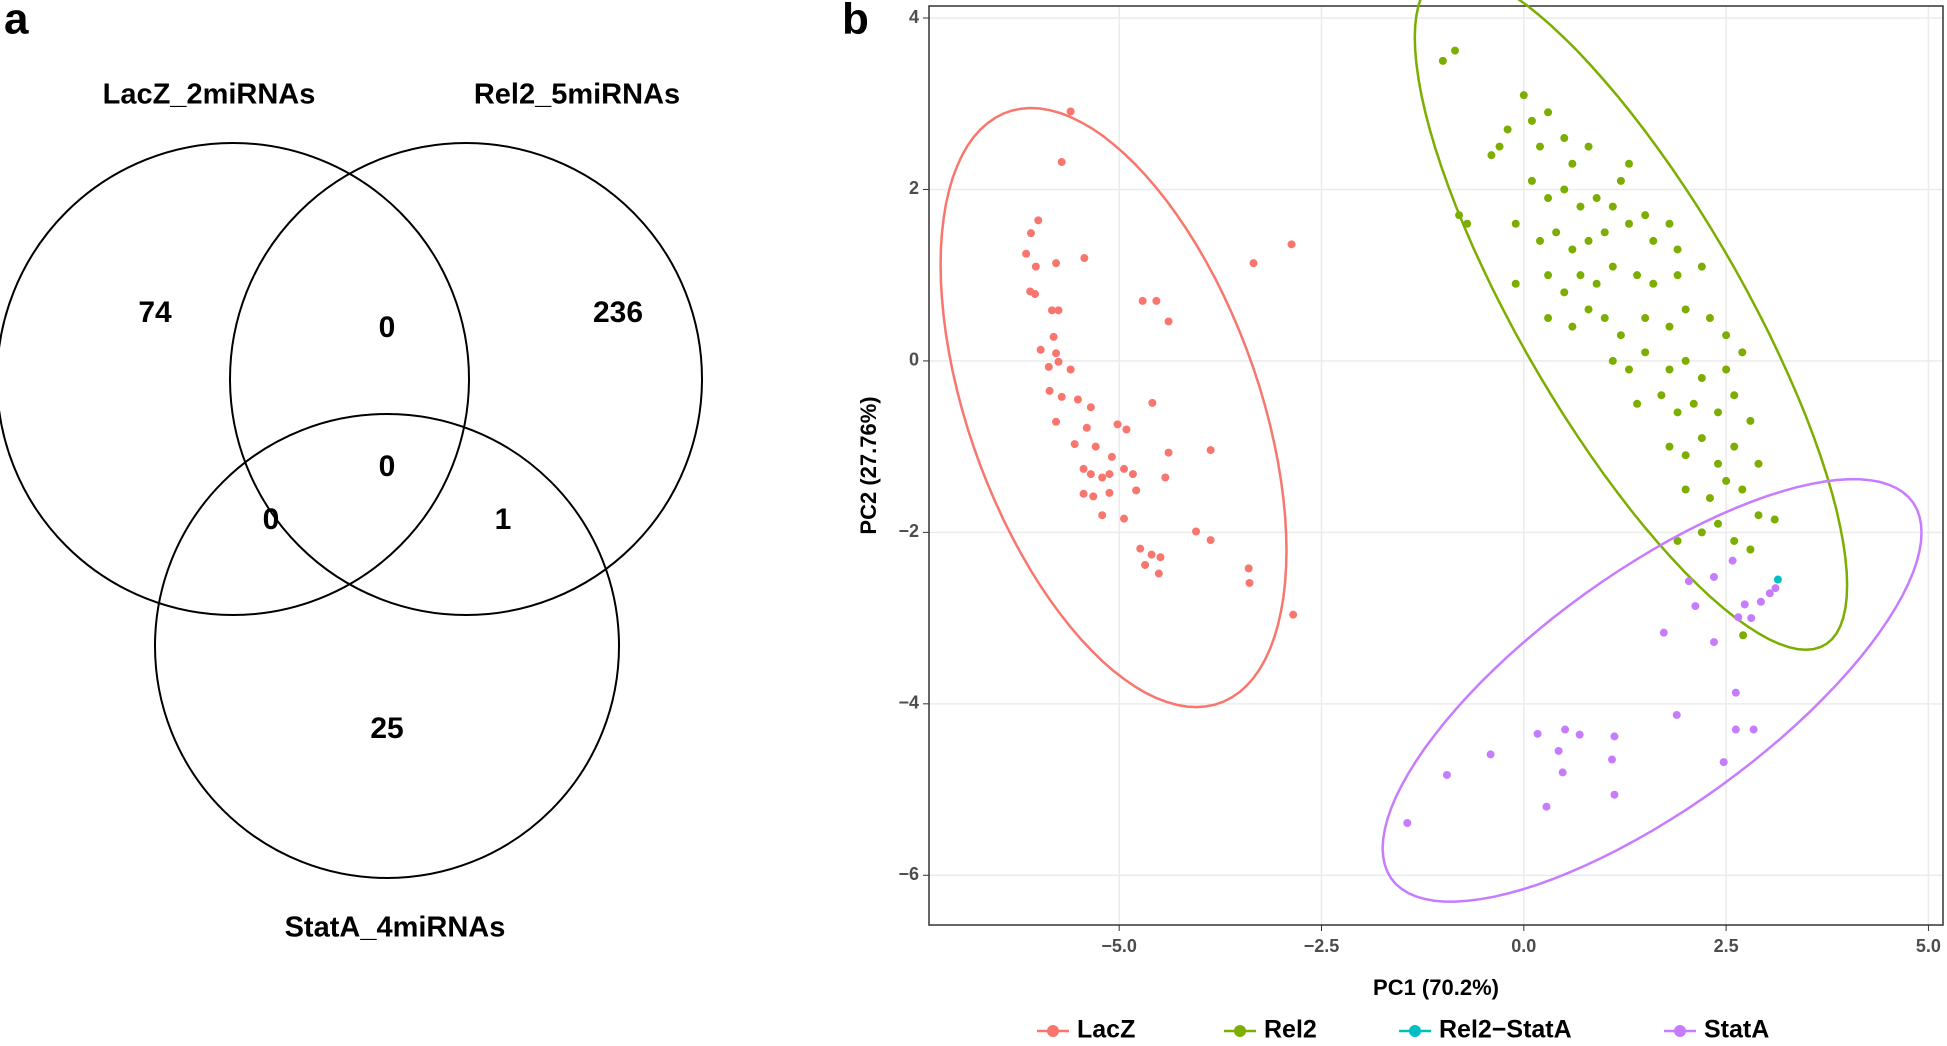 The height and width of the screenshot is (1046, 1947). I want to click on set-label: Rel2_5miRNAs, so click(577, 95).